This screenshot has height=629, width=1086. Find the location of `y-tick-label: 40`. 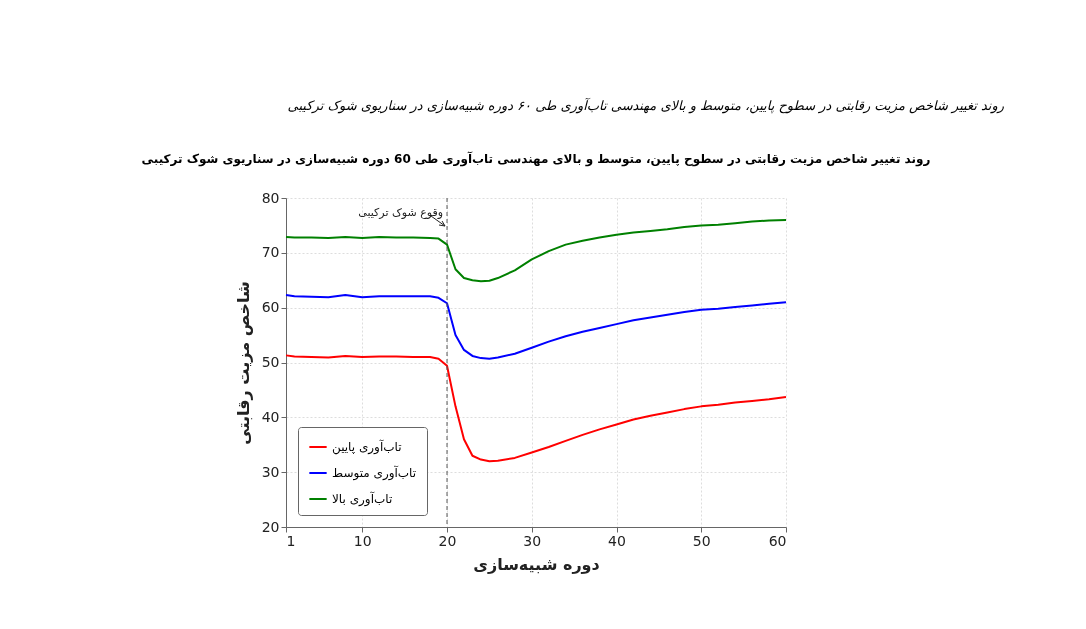

y-tick-label: 40 is located at coordinates (270, 416).